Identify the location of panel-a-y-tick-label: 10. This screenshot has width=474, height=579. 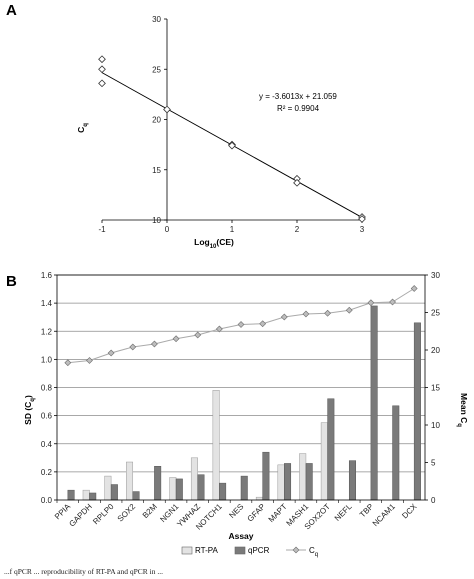
(156, 220).